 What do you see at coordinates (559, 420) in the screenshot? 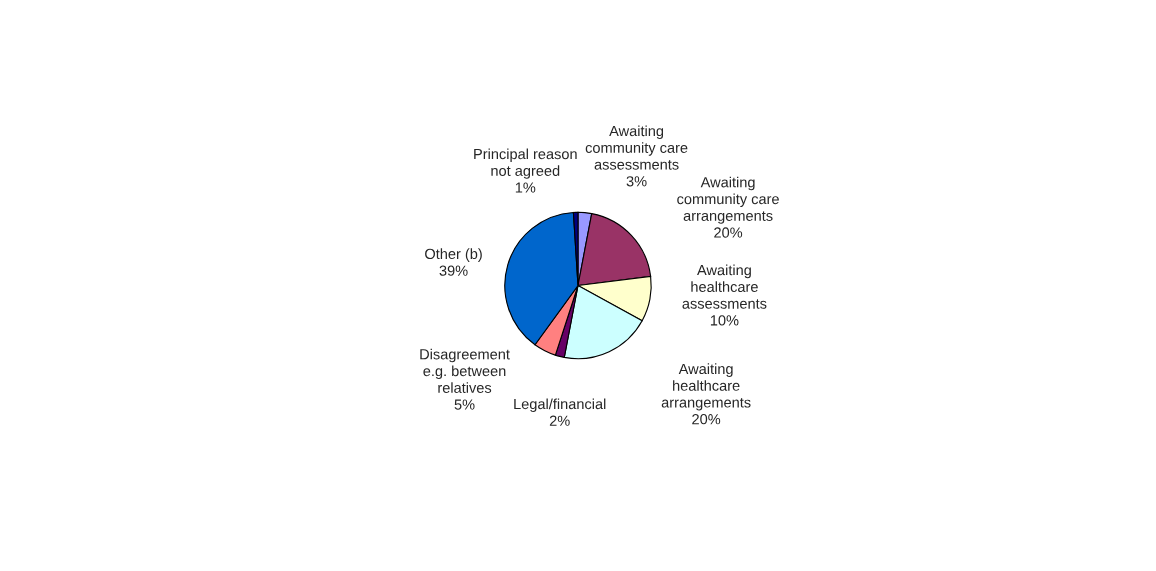
I see `data-label: 2%` at bounding box center [559, 420].